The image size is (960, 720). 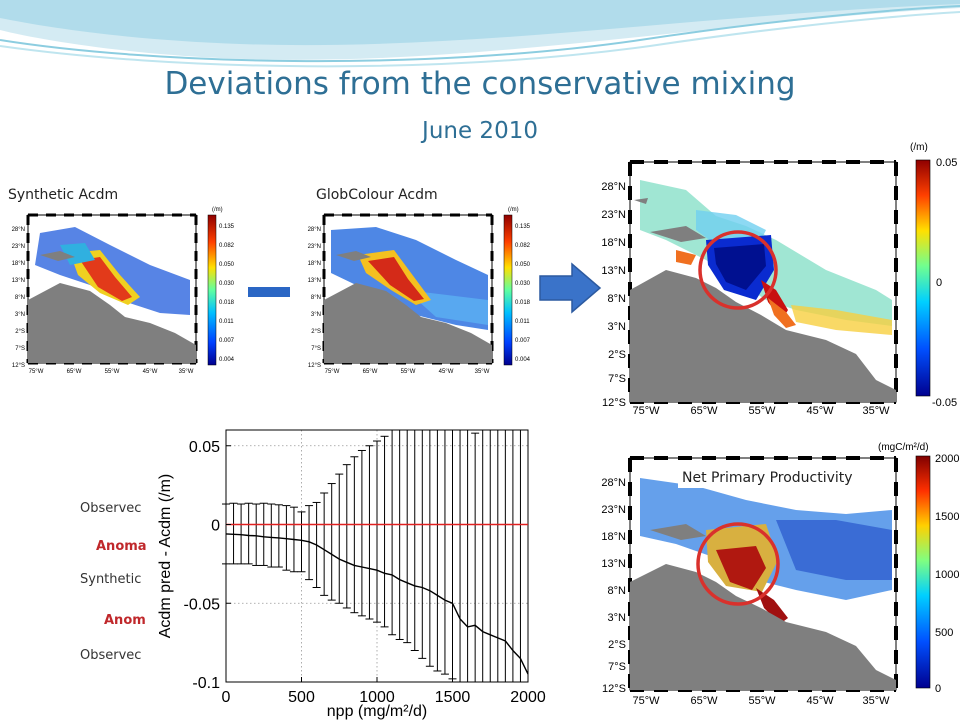 I want to click on observed-label-2: Observec, so click(x=111, y=655).